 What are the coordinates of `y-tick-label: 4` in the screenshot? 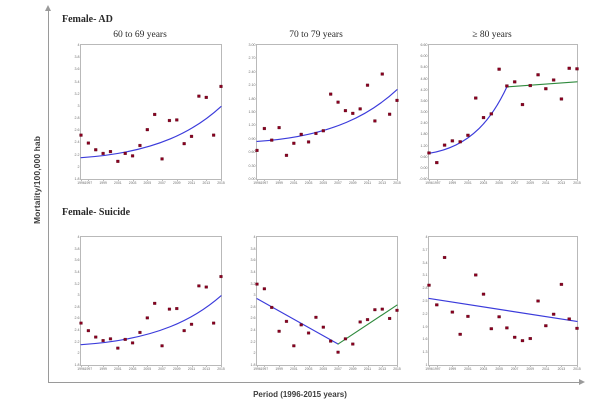 It's located at (254, 237).